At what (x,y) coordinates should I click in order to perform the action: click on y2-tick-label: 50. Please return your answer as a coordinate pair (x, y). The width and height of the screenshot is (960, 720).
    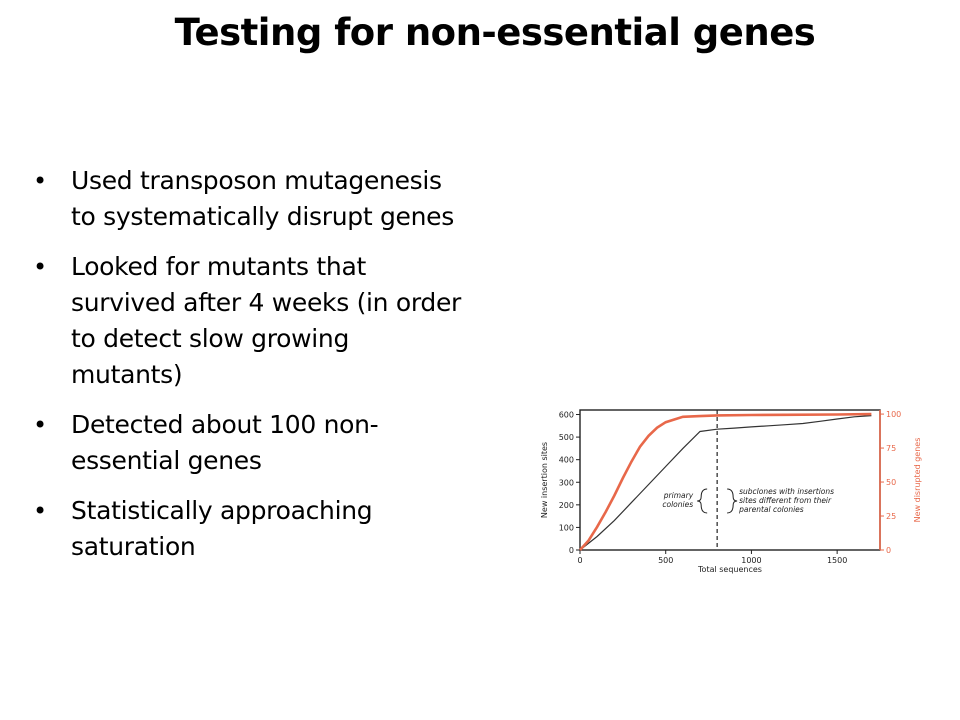
    Looking at the image, I should click on (891, 482).